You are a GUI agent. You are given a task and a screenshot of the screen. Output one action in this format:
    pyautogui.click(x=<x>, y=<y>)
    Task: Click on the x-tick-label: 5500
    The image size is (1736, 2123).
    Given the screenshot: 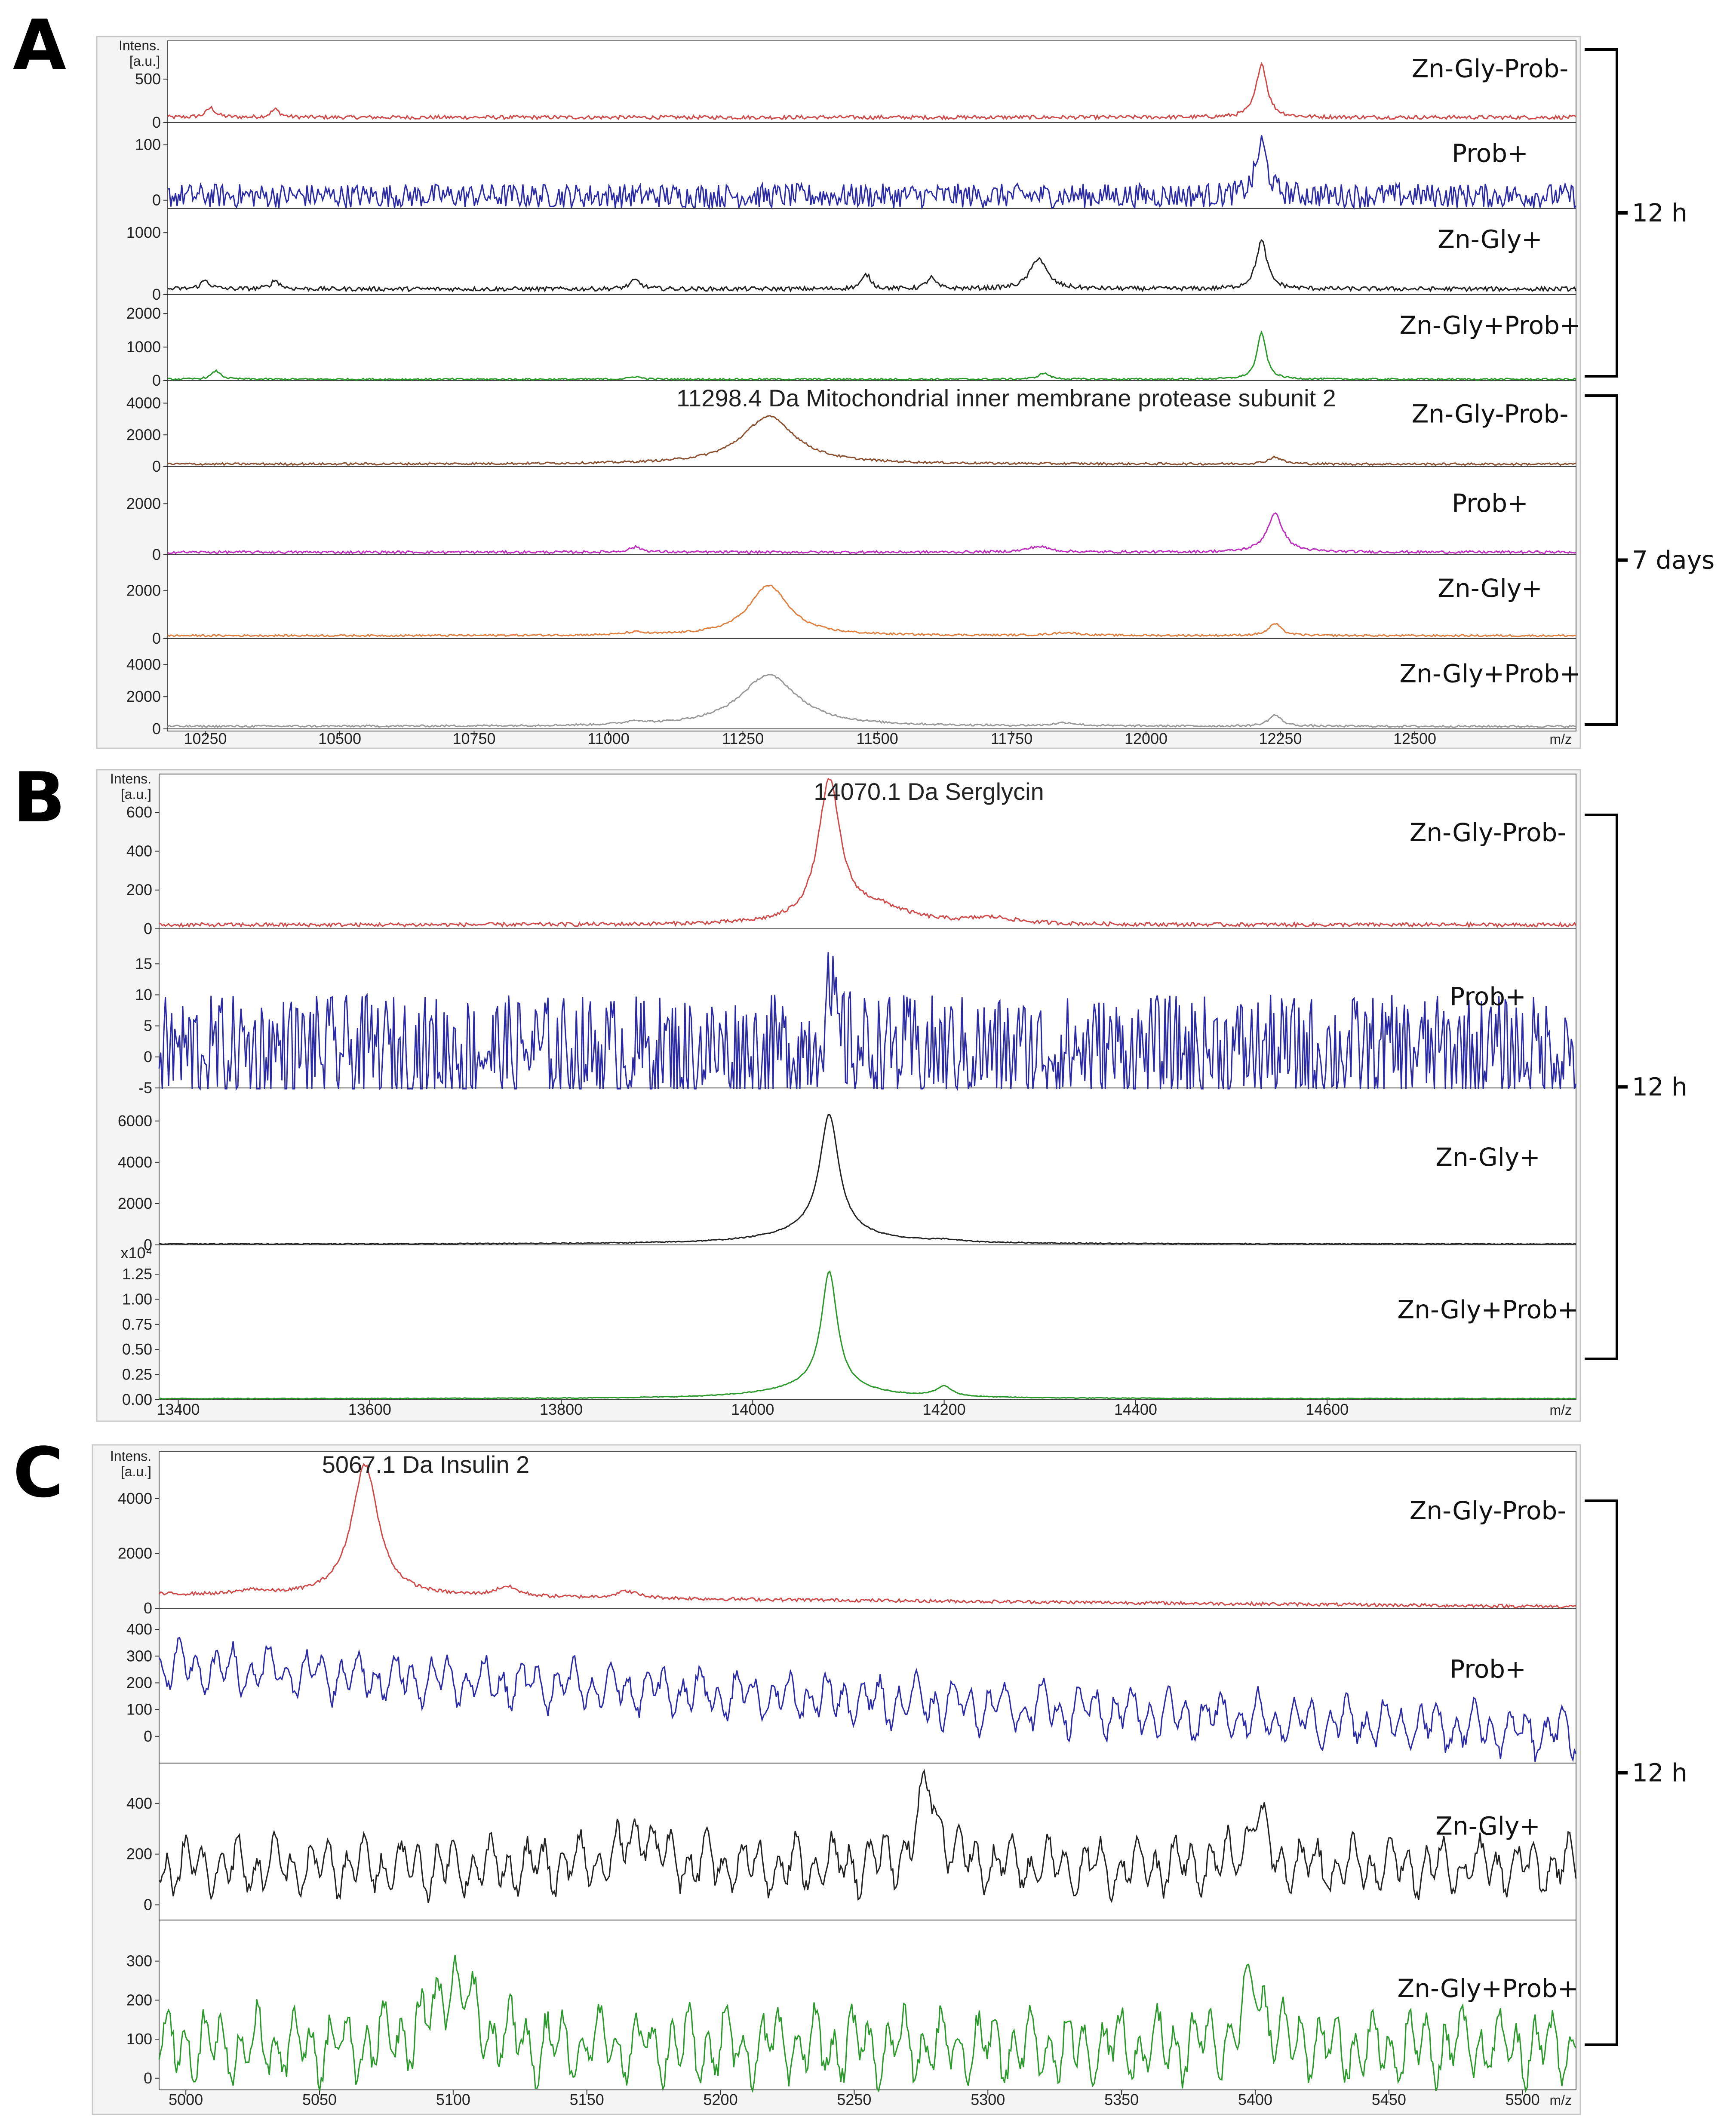 What is the action you would take?
    pyautogui.click(x=1523, y=2100)
    